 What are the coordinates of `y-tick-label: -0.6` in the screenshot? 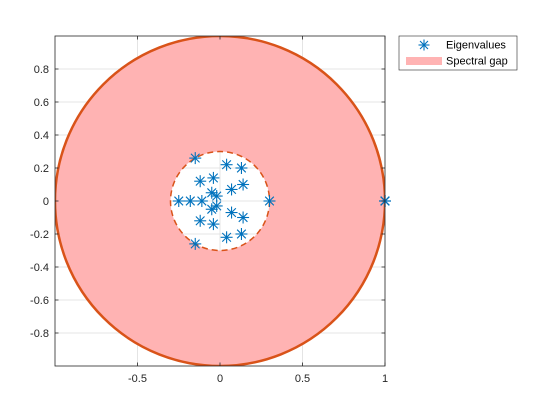 It's located at (39, 301).